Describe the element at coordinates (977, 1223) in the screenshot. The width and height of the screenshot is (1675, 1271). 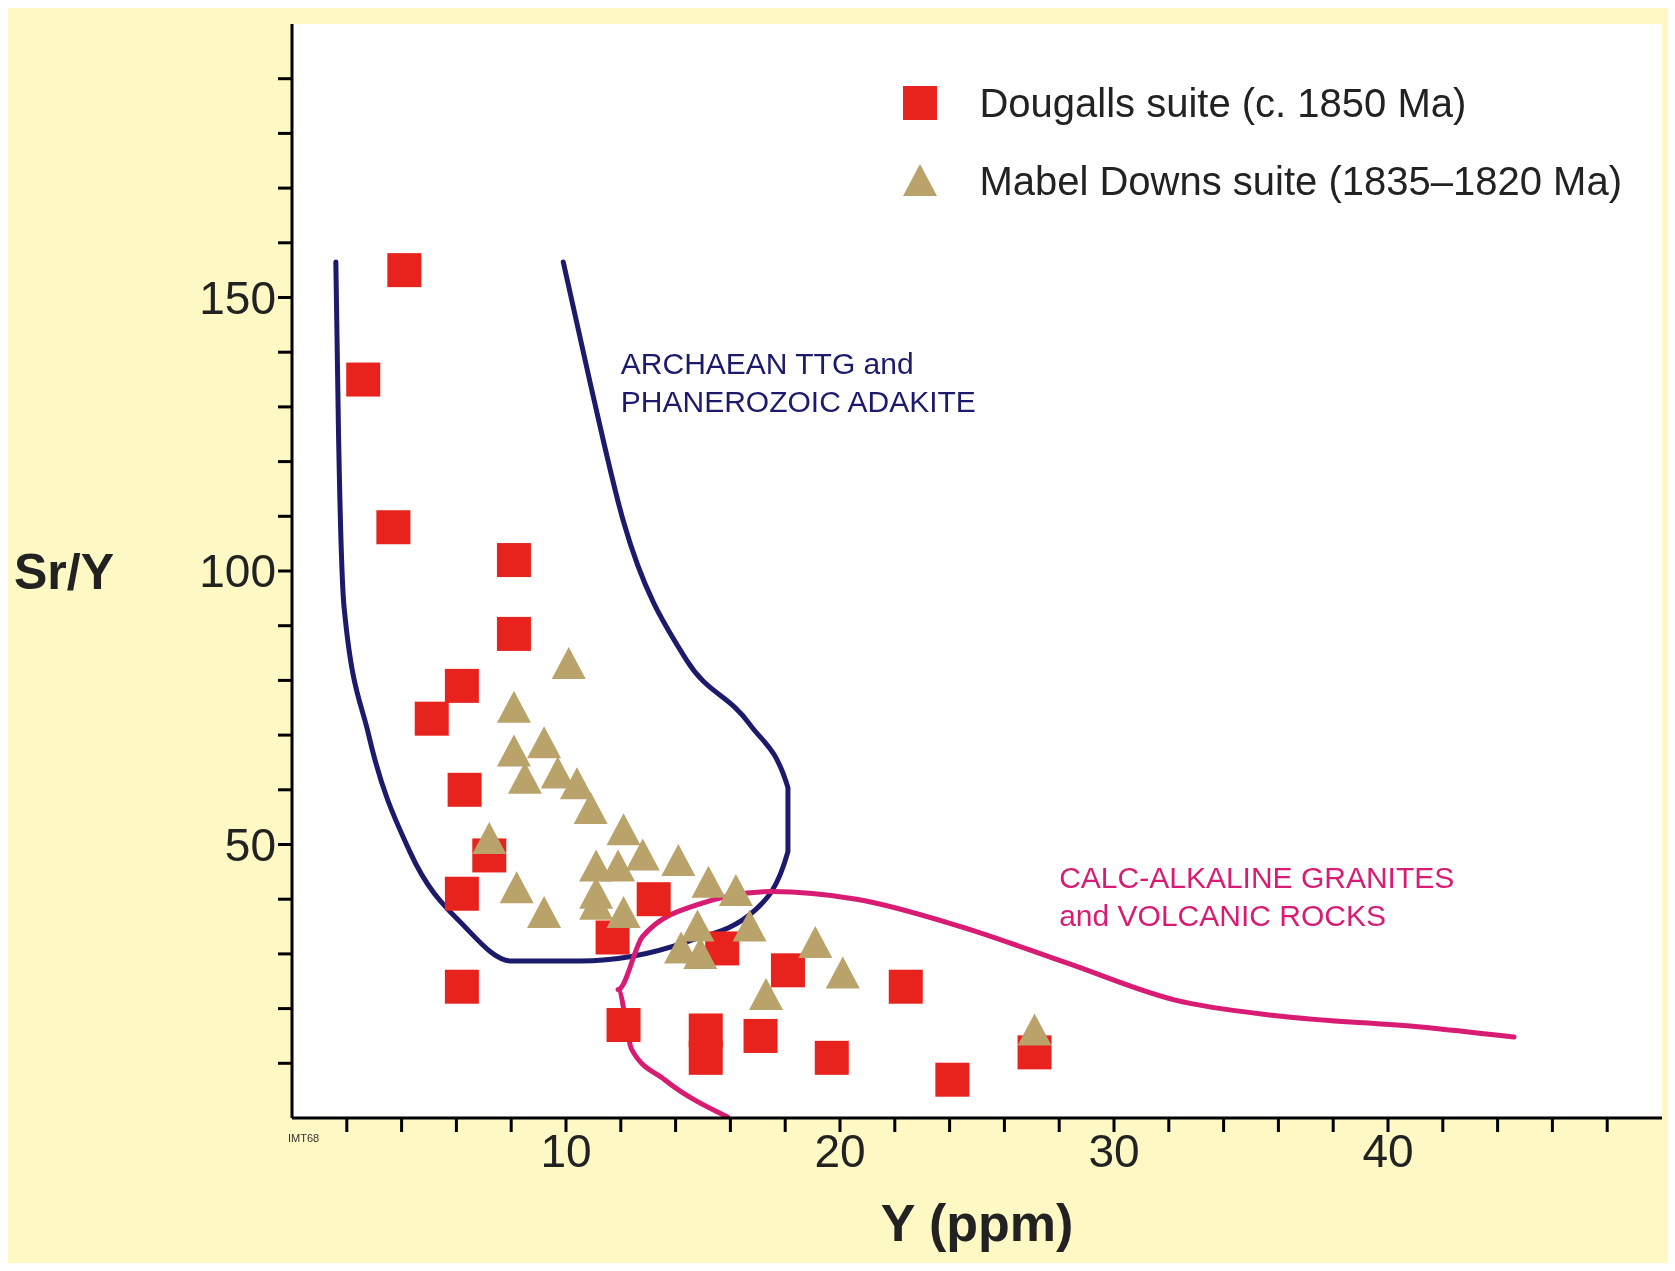
I see `x-axis-title: Y (ppm)` at that location.